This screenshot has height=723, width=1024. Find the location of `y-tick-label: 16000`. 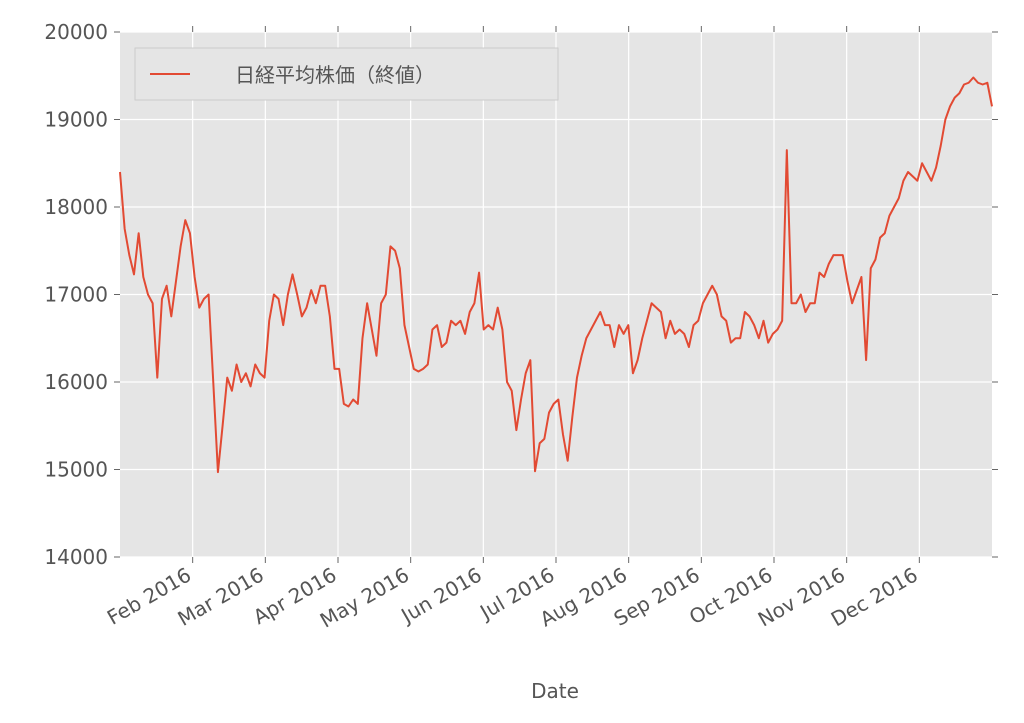

y-tick-label: 16000 is located at coordinates (76, 382).